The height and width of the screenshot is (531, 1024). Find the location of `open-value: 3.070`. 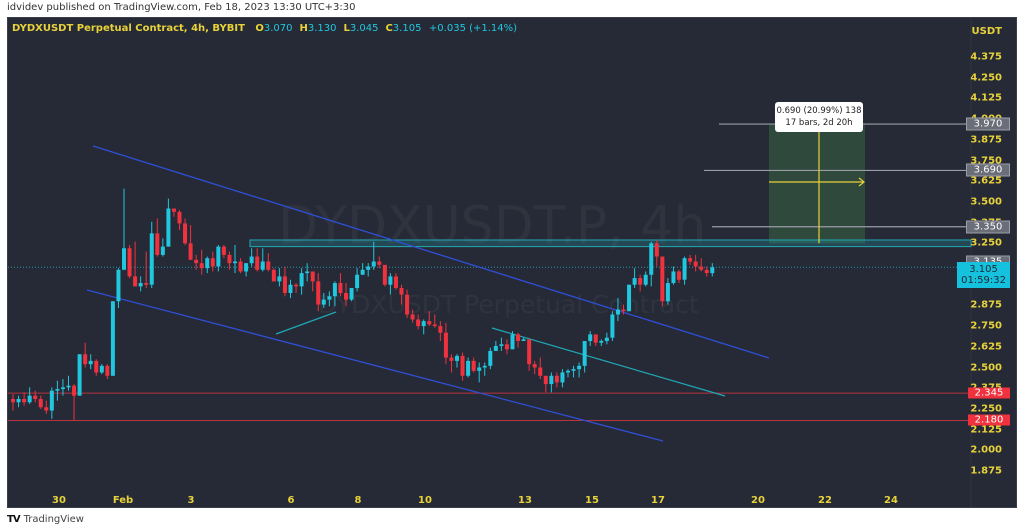

open-value: 3.070 is located at coordinates (278, 28).